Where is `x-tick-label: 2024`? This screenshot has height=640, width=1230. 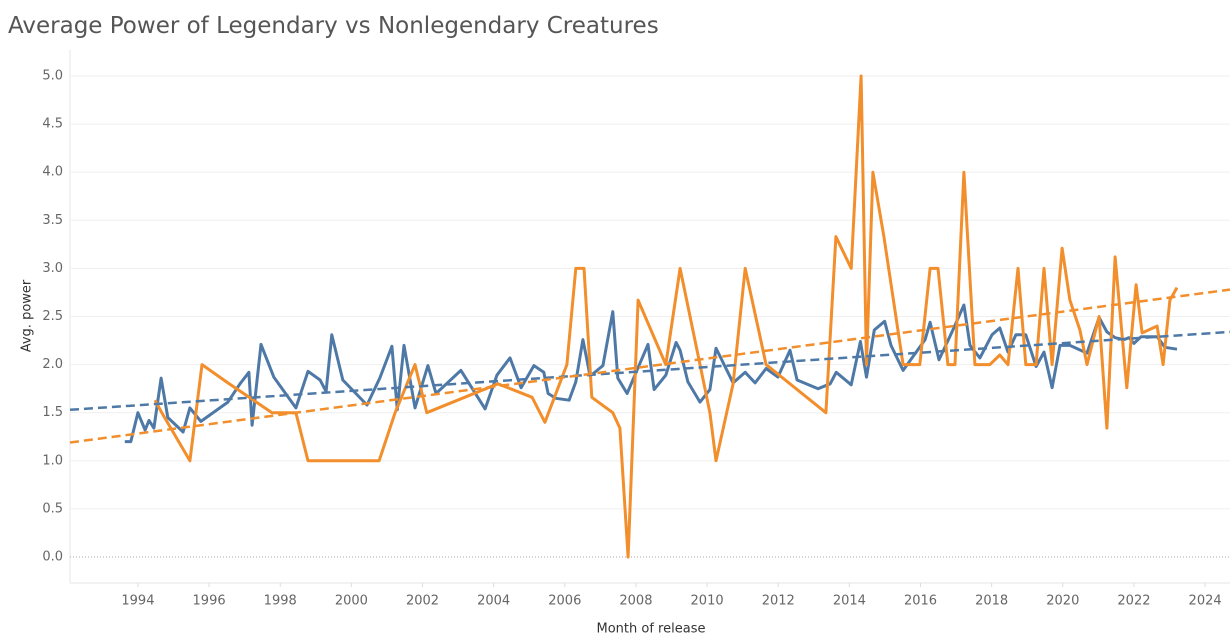 x-tick-label: 2024 is located at coordinates (1205, 601).